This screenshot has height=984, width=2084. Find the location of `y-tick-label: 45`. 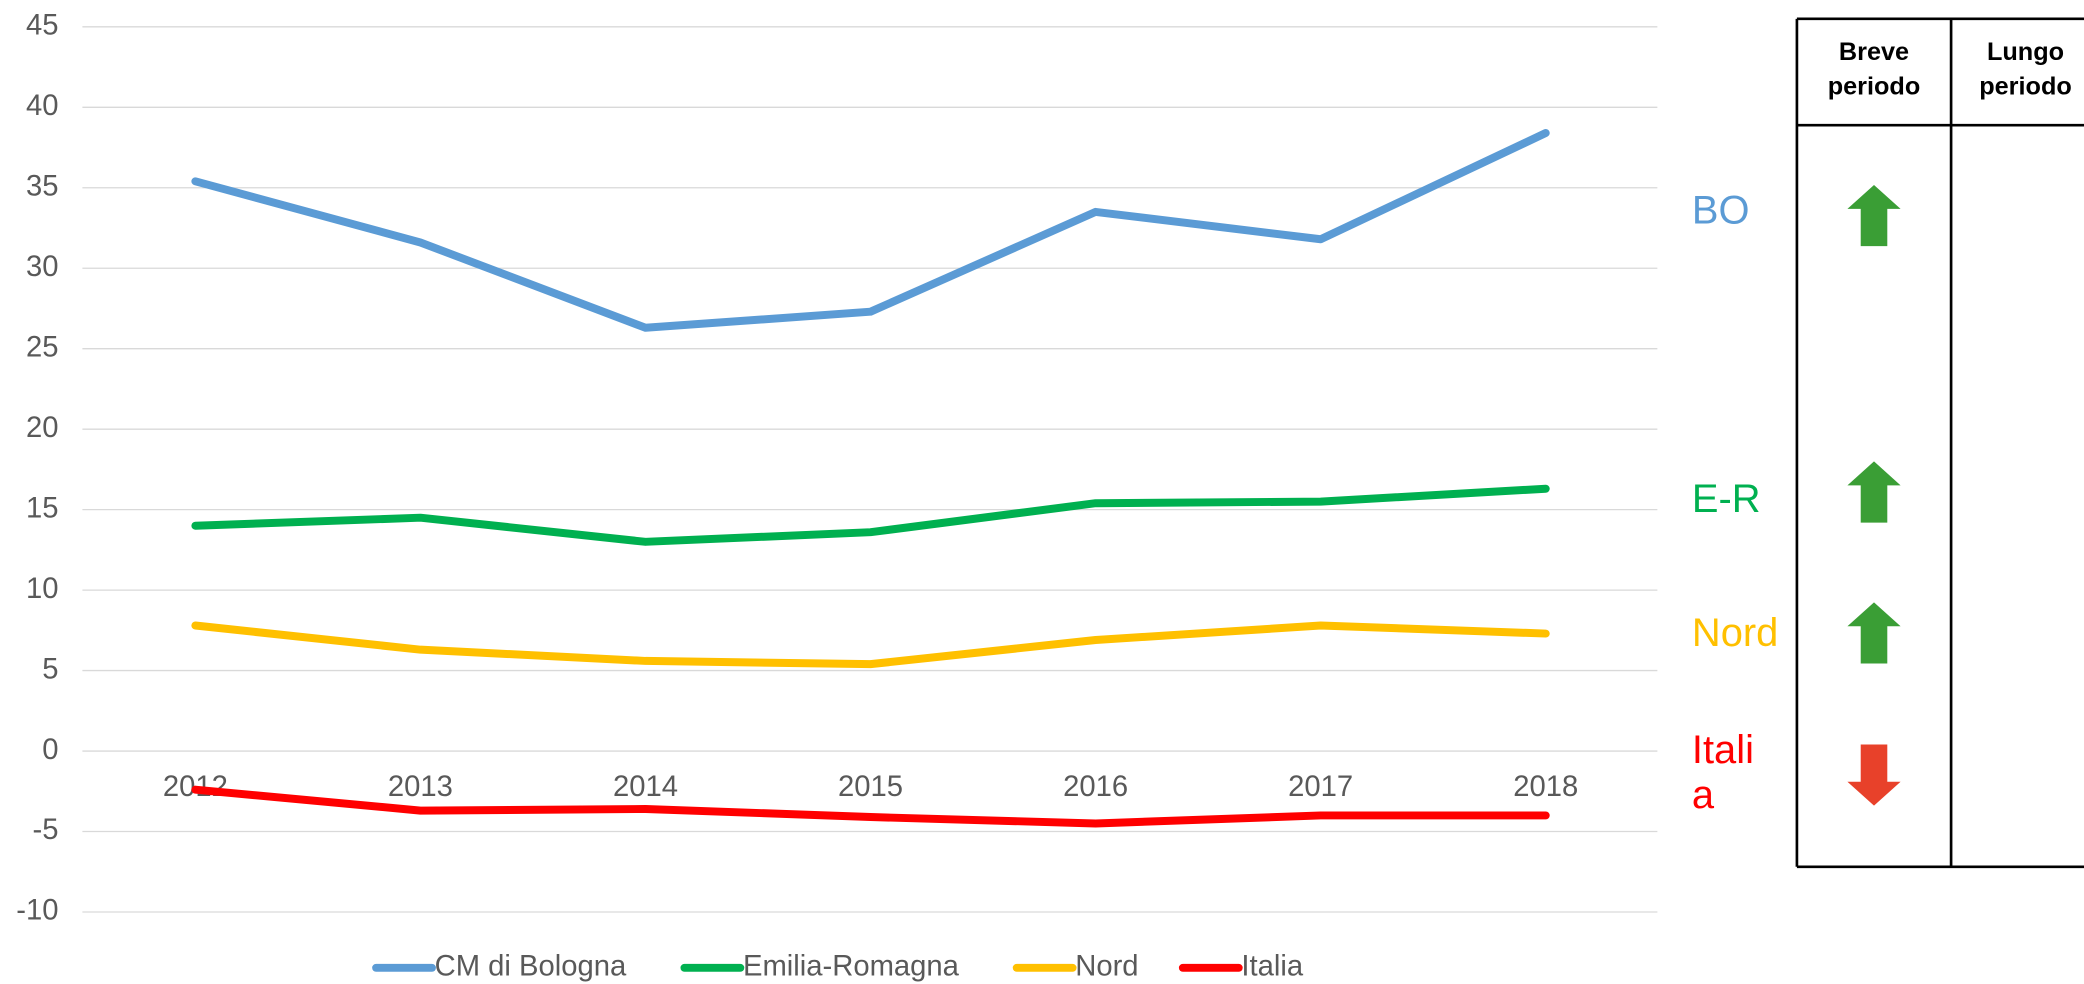

y-tick-label: 45 is located at coordinates (42, 26).